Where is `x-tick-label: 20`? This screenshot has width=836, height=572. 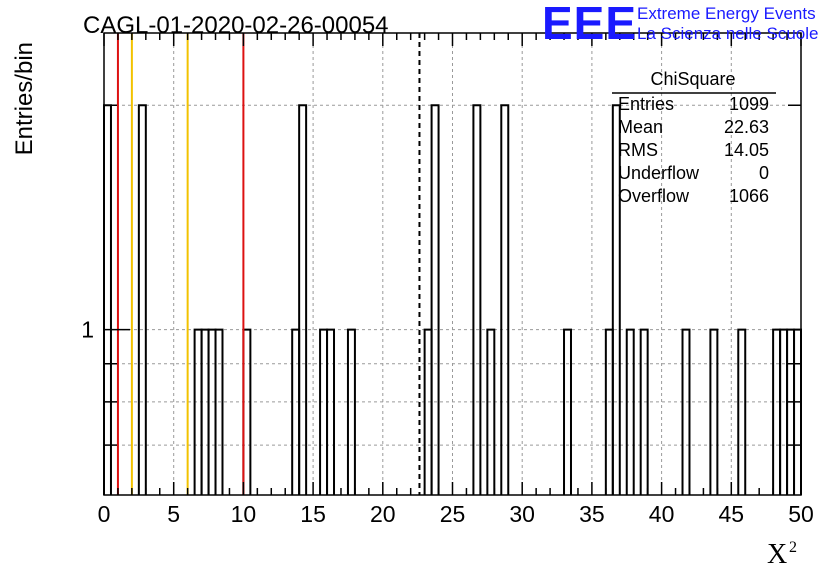 x-tick-label: 20 is located at coordinates (383, 514).